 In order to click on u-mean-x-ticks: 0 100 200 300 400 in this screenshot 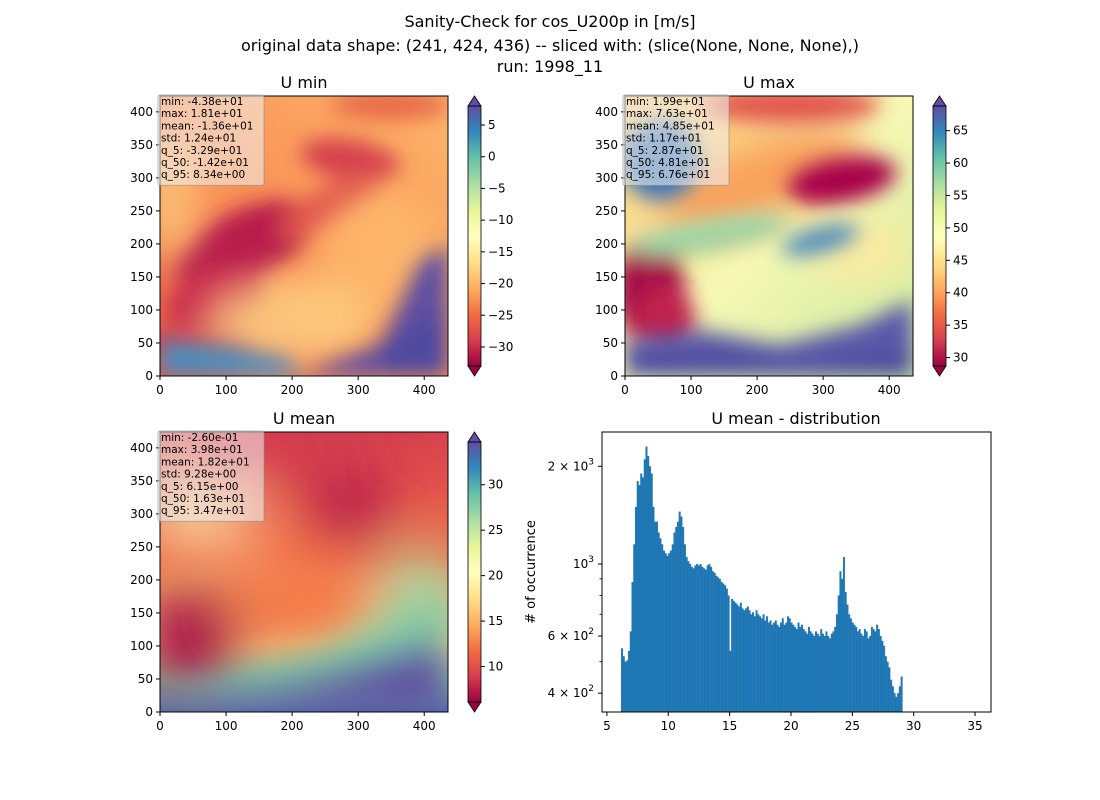, I will do `click(296, 722)`.